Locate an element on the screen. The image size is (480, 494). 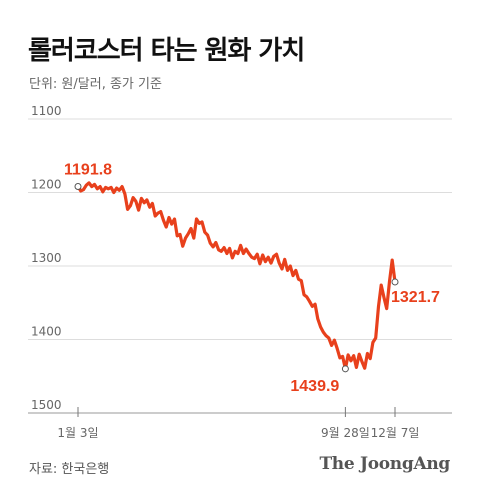
y-tick-label: 1500 is located at coordinates (46, 405).